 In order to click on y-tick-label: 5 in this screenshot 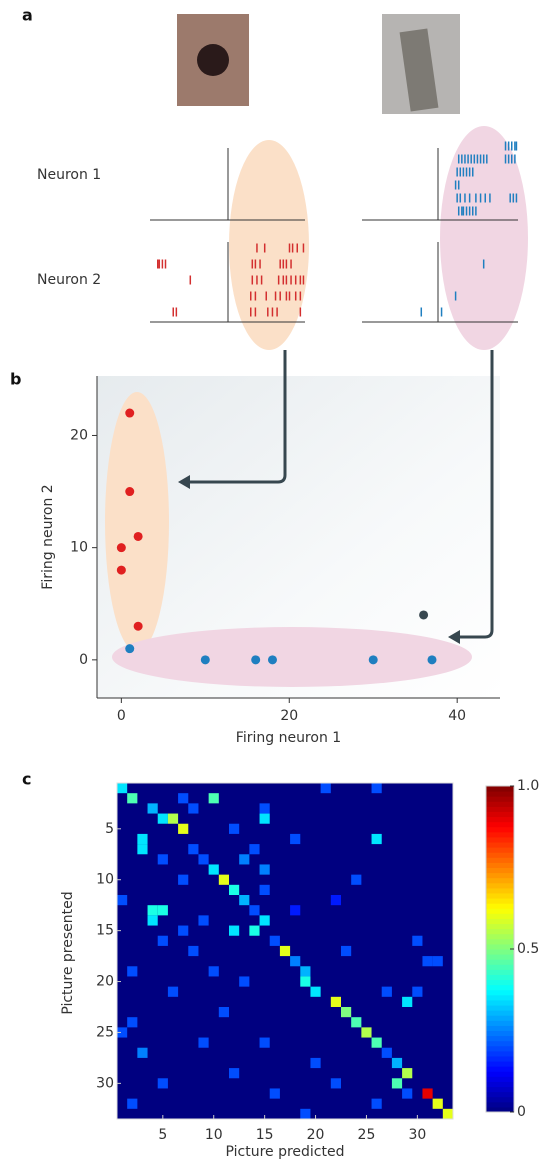, I will do `click(109, 829)`.